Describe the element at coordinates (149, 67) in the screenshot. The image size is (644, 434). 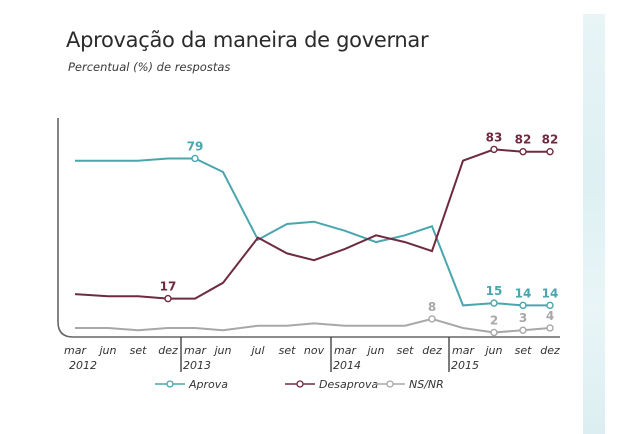
I see `chart-subtitle: Percentual (%) de respostas` at that location.